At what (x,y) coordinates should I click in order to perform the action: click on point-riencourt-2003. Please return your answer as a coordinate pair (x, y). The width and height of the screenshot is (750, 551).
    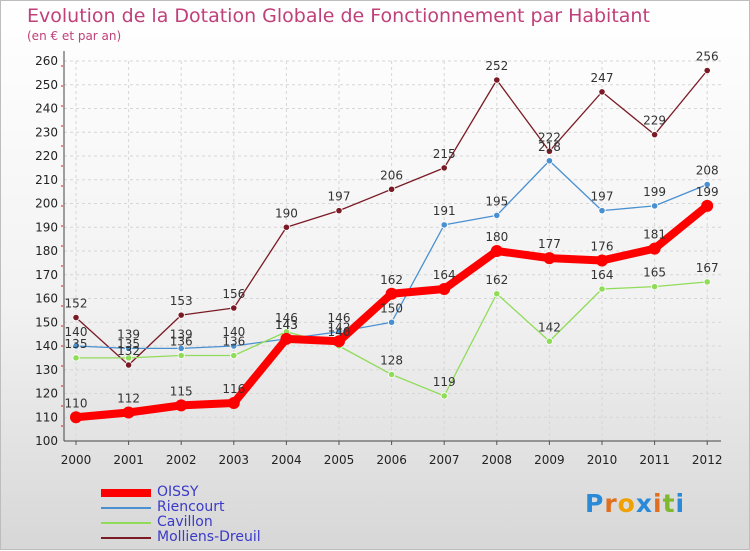
    Looking at the image, I should click on (234, 346).